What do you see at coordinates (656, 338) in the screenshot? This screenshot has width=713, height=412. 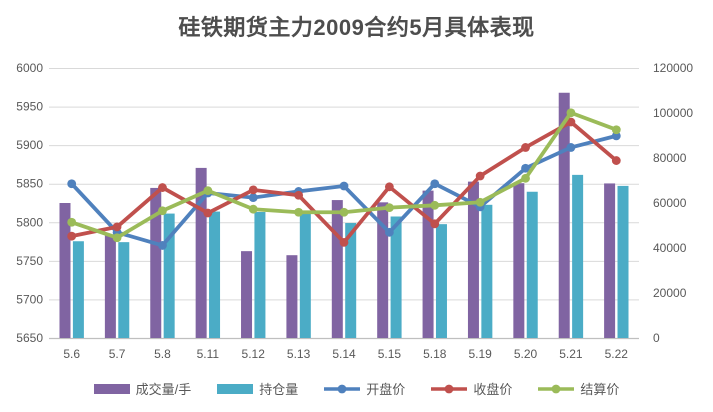 I see `right-axis-tick-label: 0` at bounding box center [656, 338].